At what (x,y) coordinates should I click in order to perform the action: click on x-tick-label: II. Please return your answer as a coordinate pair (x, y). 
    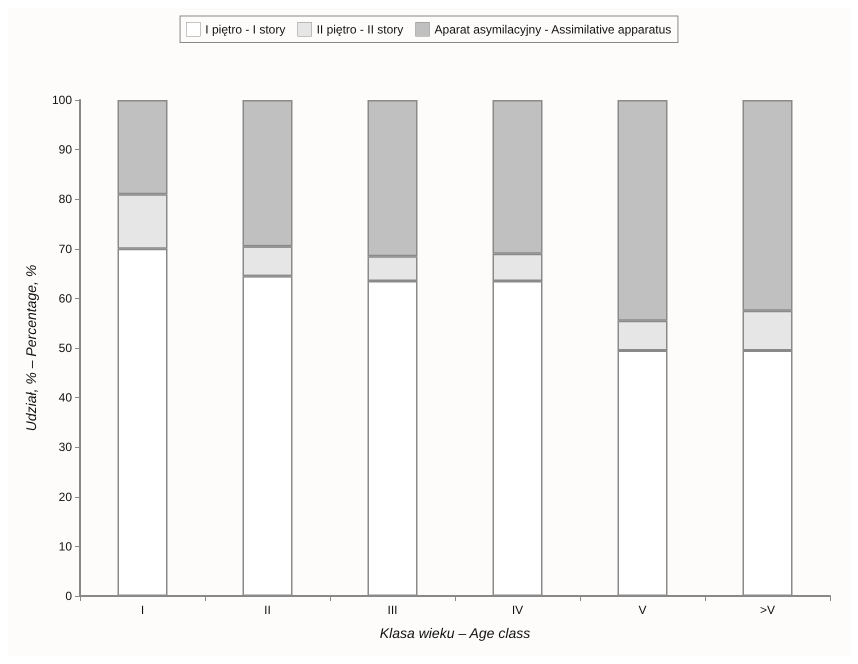
    Looking at the image, I should click on (267, 610).